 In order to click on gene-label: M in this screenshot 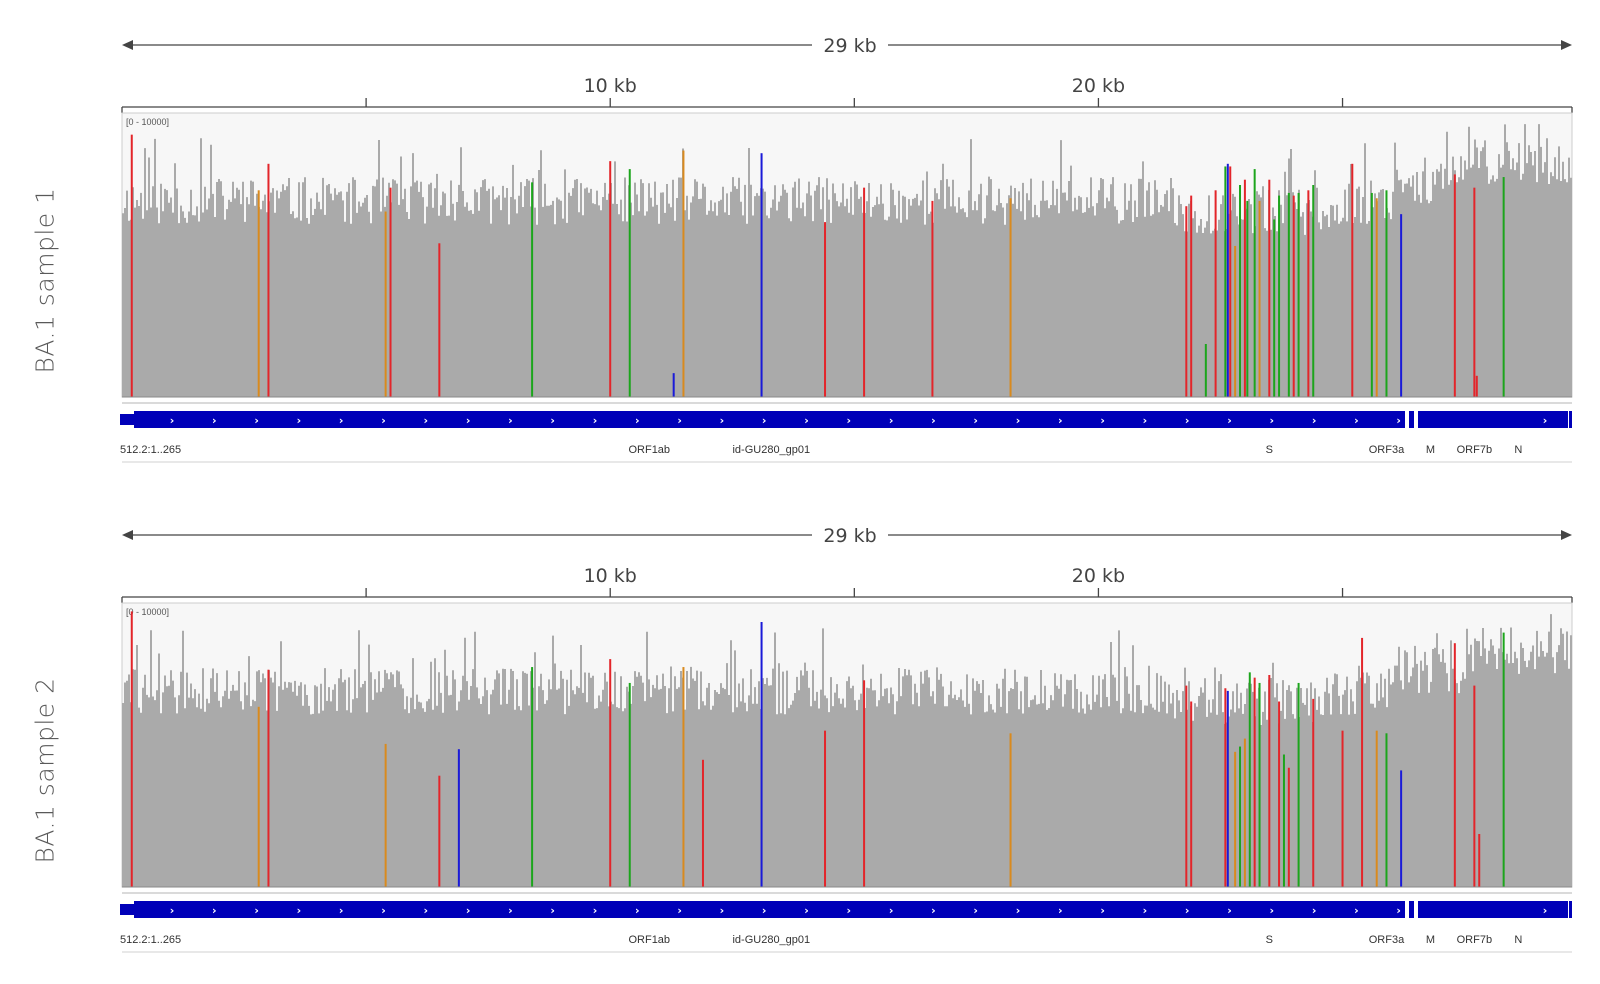, I will do `click(1430, 940)`.